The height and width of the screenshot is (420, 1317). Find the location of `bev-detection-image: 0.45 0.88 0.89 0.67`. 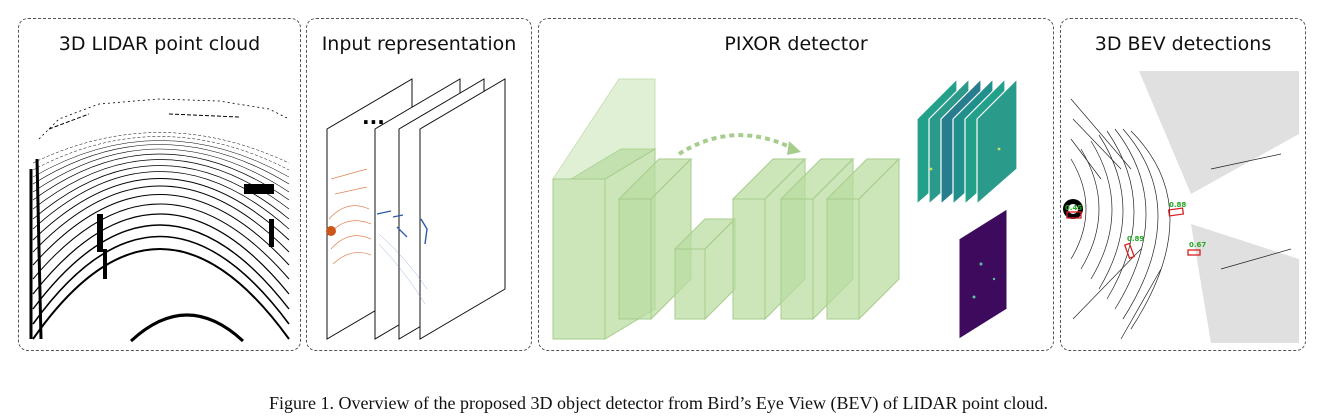

bev-detection-image: 0.45 0.88 0.89 0.67 is located at coordinates (1181, 207).